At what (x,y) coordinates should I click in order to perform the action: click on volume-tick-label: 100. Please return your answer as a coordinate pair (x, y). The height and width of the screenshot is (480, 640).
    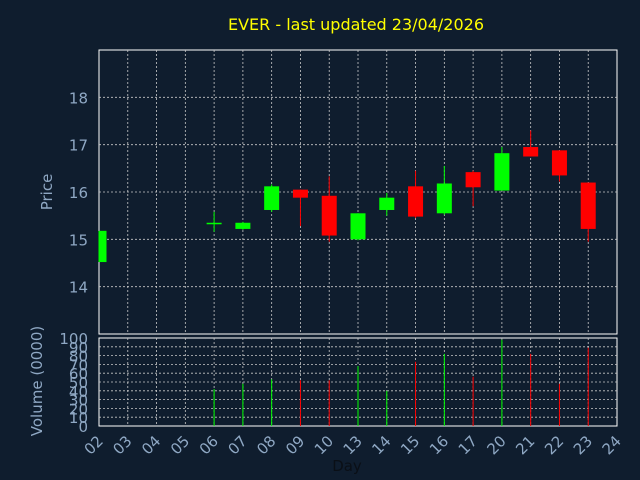
    Looking at the image, I should click on (73, 339).